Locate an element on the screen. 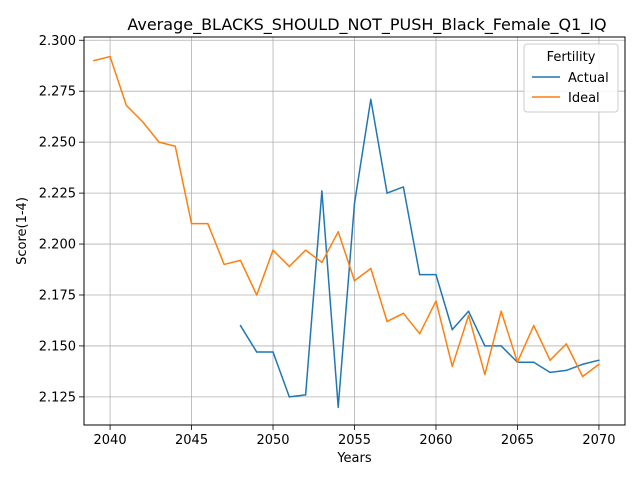  y-axis-label: Score(1-4) is located at coordinates (22, 231).